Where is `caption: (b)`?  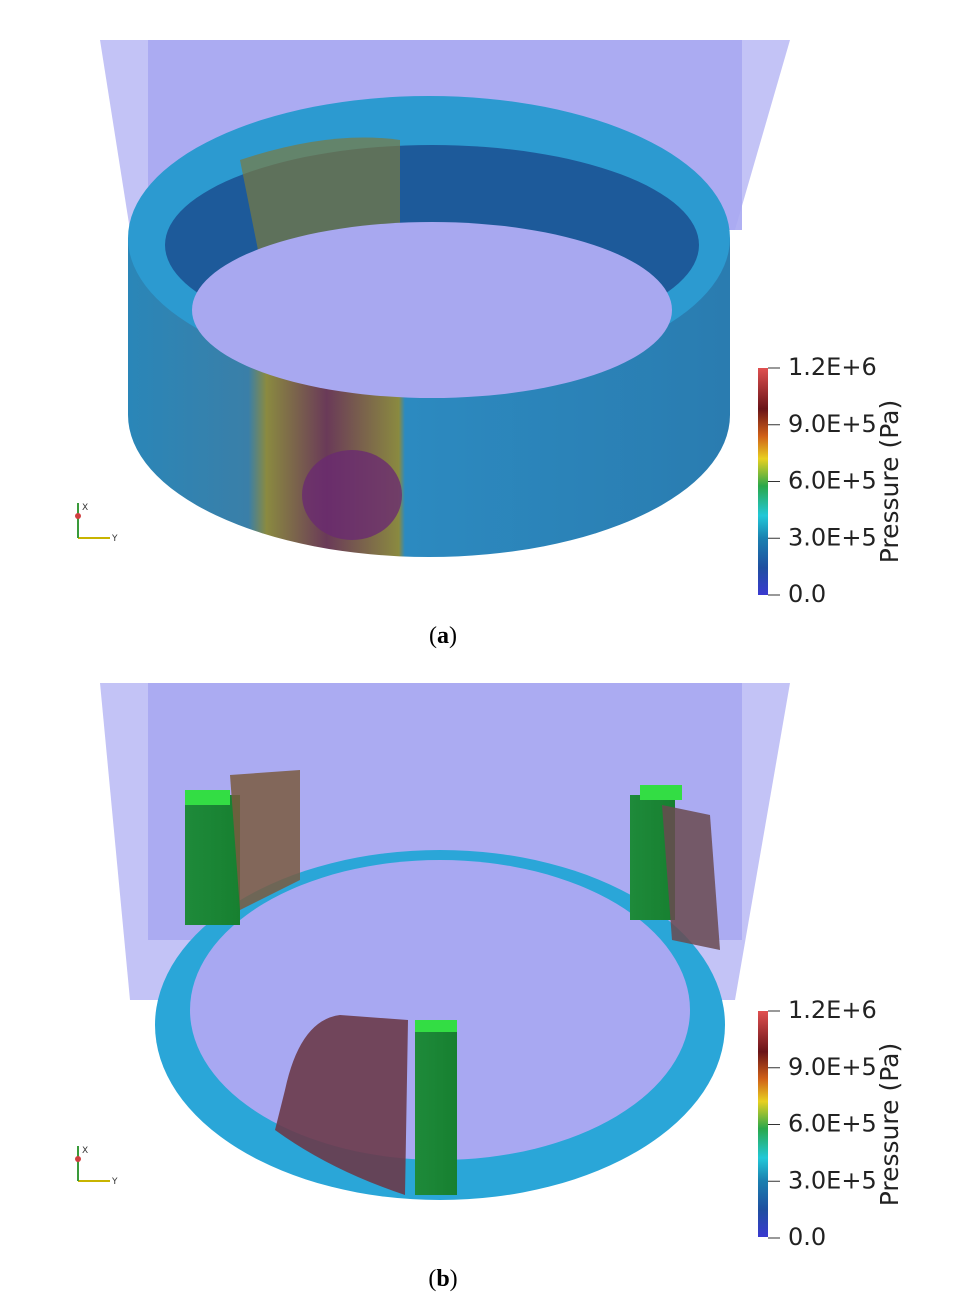 caption: (b) is located at coordinates (442, 1279).